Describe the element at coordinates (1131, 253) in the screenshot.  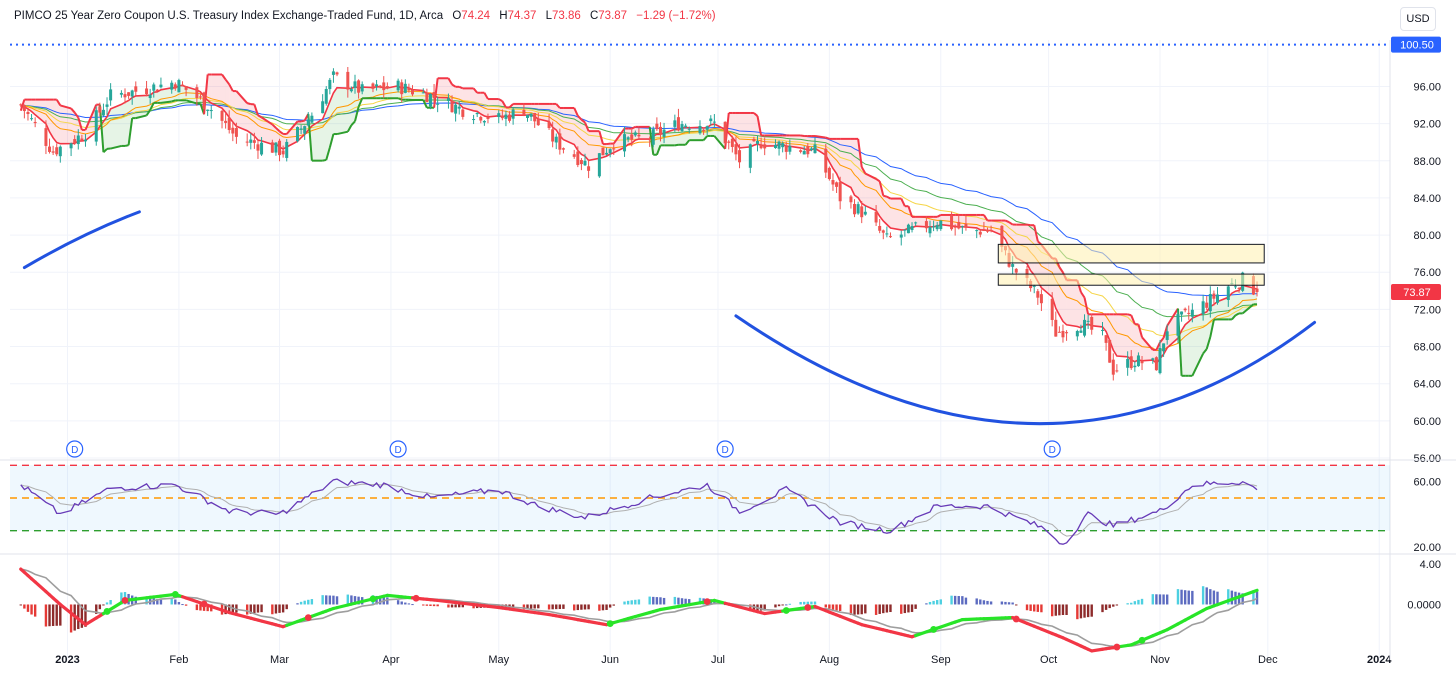
I see `resistance-zone` at that location.